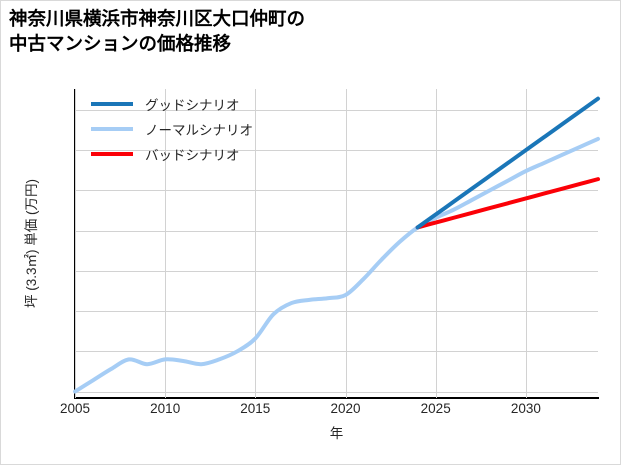 The image size is (621, 465). I want to click on chart-legend: グッドシナリオ ノーマルシナリオ バッドシナリオ, so click(201, 128).